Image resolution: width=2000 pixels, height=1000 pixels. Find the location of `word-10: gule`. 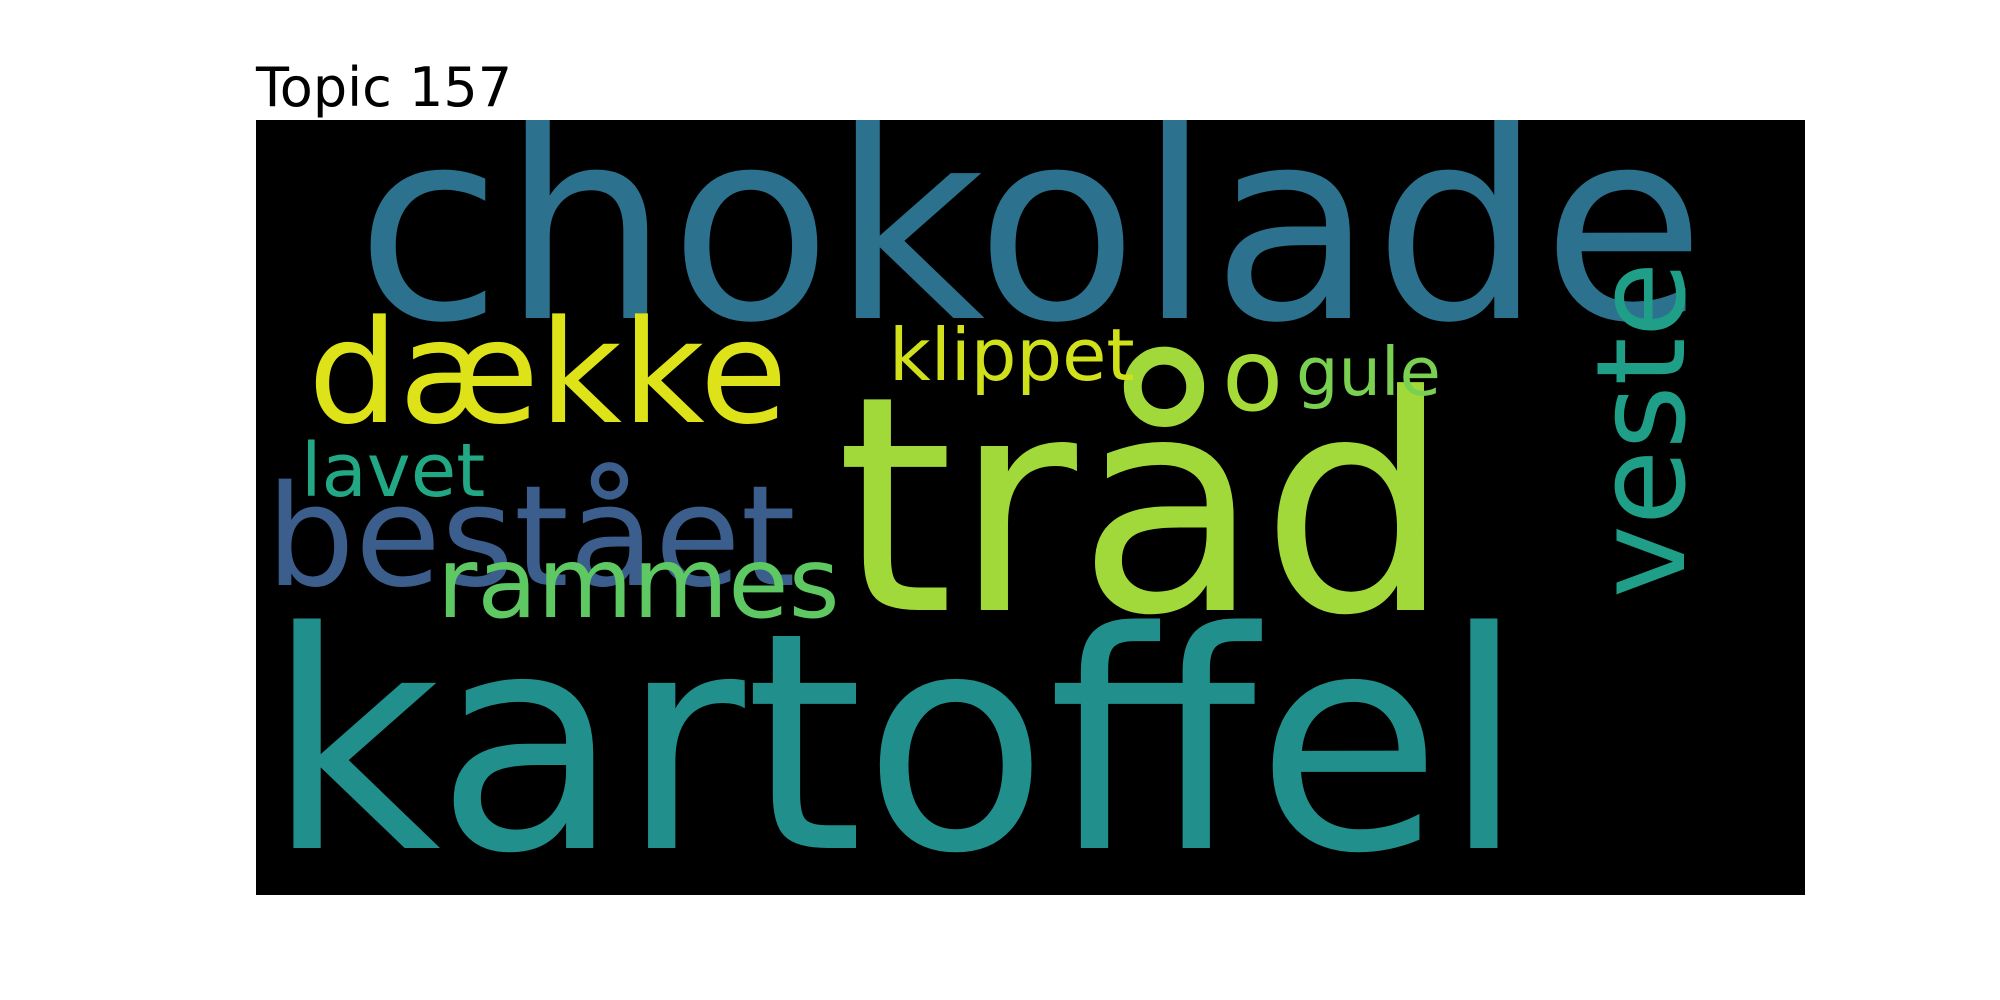

word-10: gule is located at coordinates (1368, 372).